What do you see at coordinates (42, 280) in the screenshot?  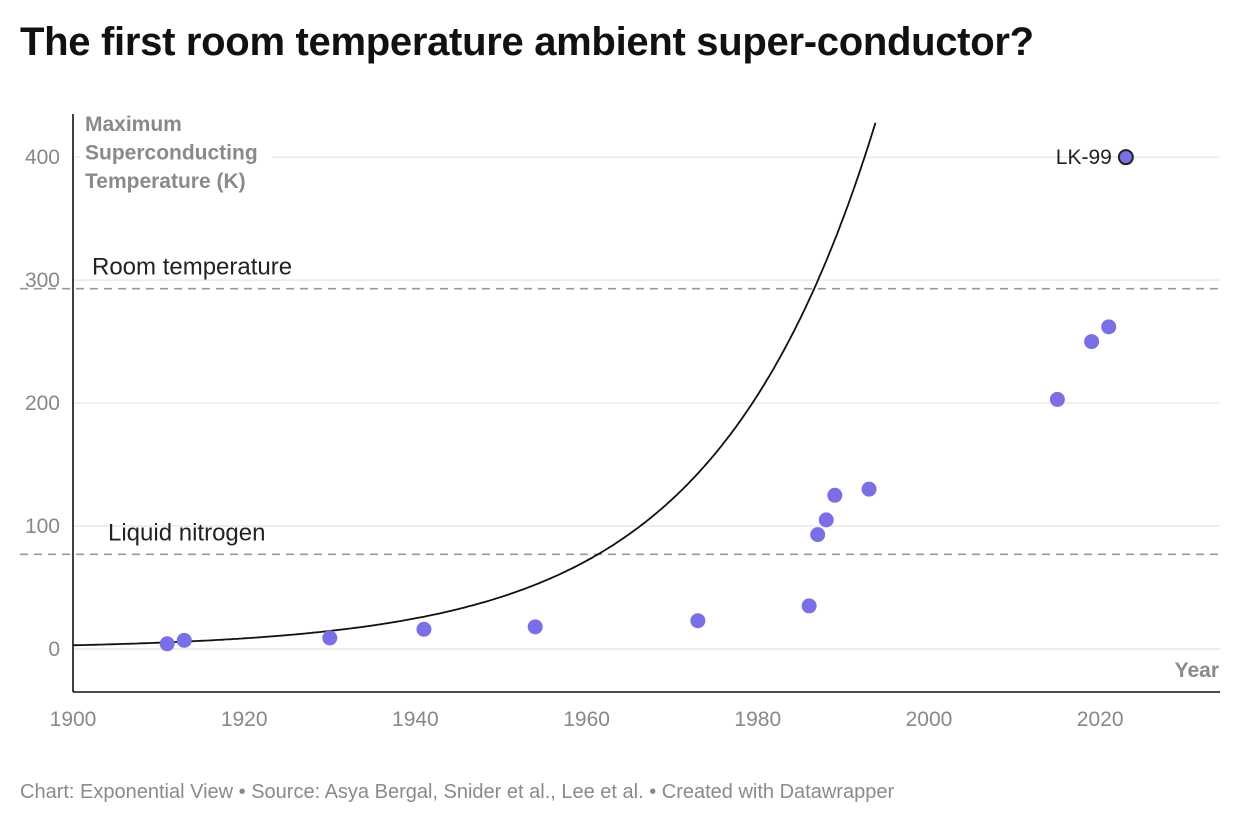 I see `y-tick-label-300: 300` at bounding box center [42, 280].